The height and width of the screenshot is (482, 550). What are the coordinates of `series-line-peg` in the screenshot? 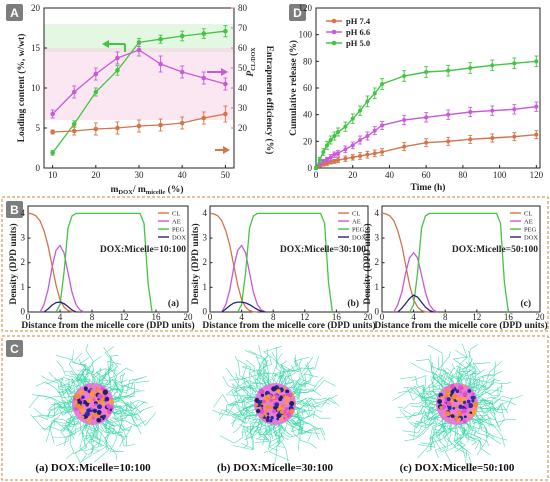 It's located at (459, 262).